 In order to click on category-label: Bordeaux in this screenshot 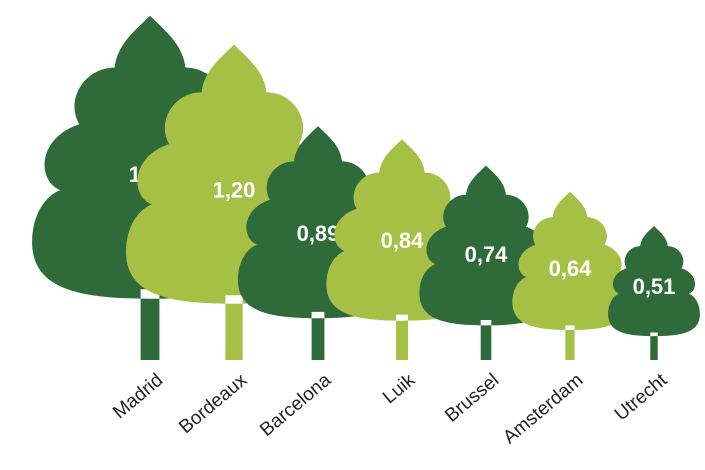, I will do `click(213, 403)`.